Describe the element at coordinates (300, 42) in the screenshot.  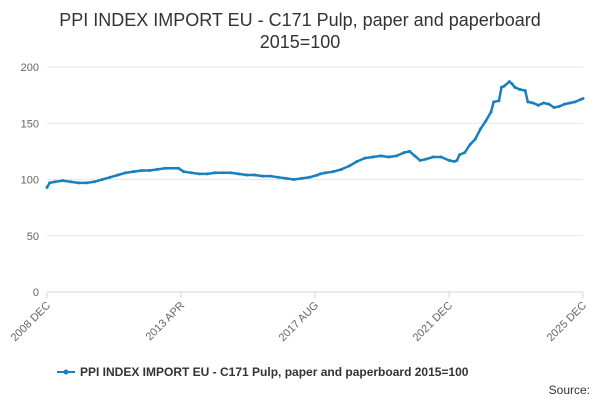
I see `chart-title-line-2: 2015=100` at that location.